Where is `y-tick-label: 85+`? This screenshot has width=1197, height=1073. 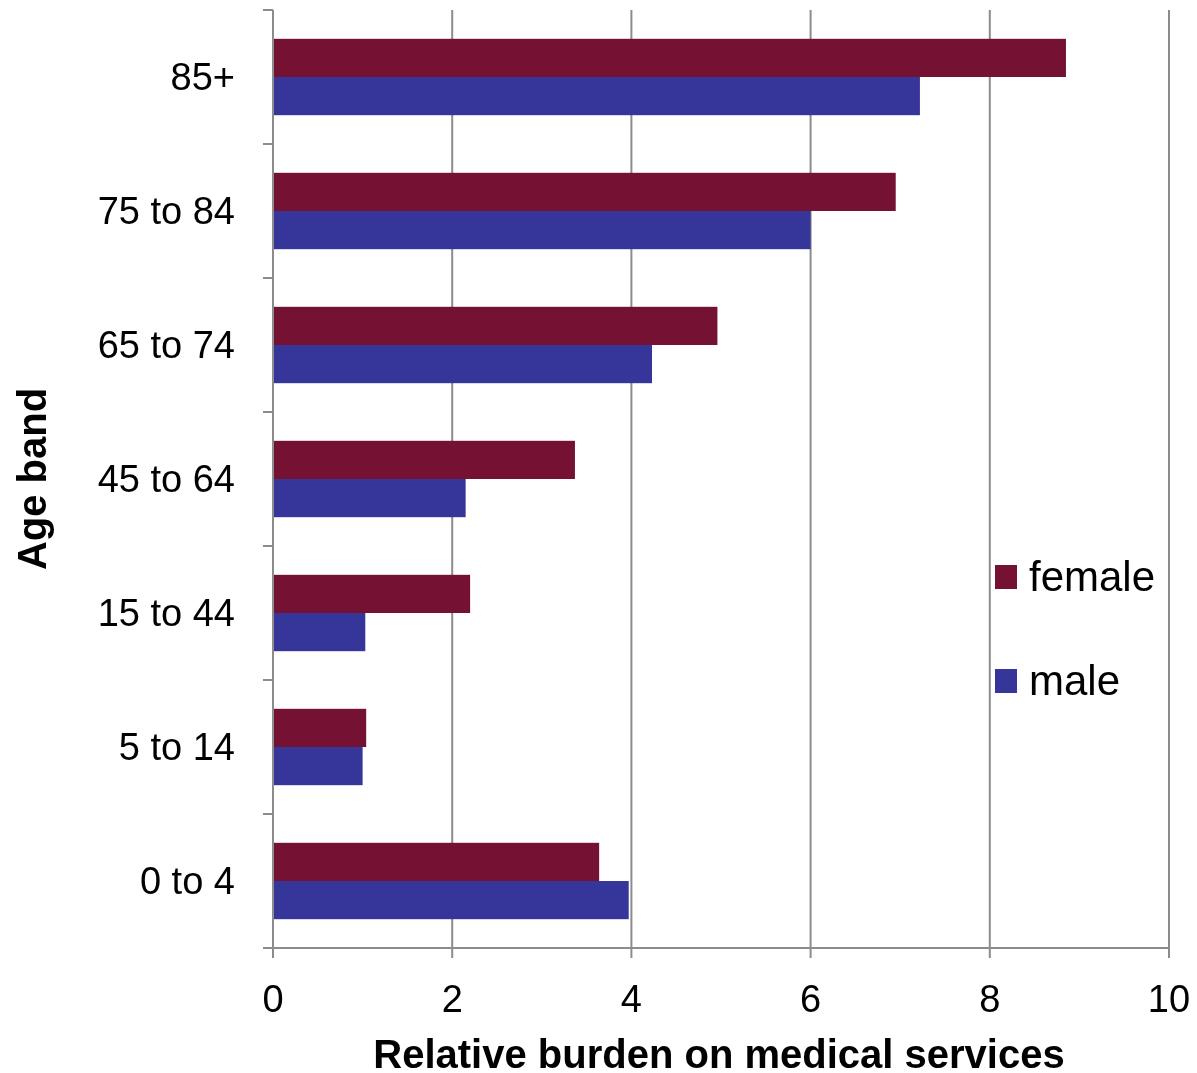
y-tick-label: 85+ is located at coordinates (202, 77).